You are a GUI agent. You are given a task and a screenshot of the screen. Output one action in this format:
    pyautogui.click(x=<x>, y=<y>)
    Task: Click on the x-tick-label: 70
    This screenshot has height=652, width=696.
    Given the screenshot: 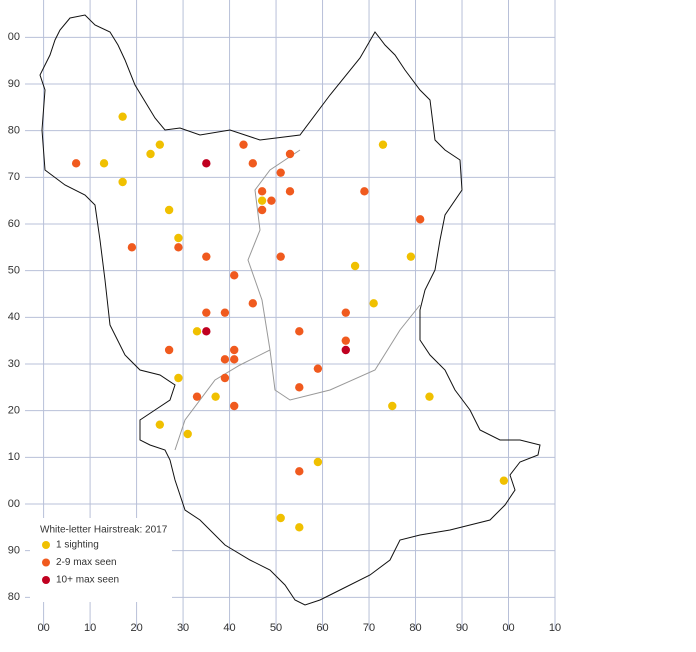 What is the action you would take?
    pyautogui.click(x=369, y=628)
    